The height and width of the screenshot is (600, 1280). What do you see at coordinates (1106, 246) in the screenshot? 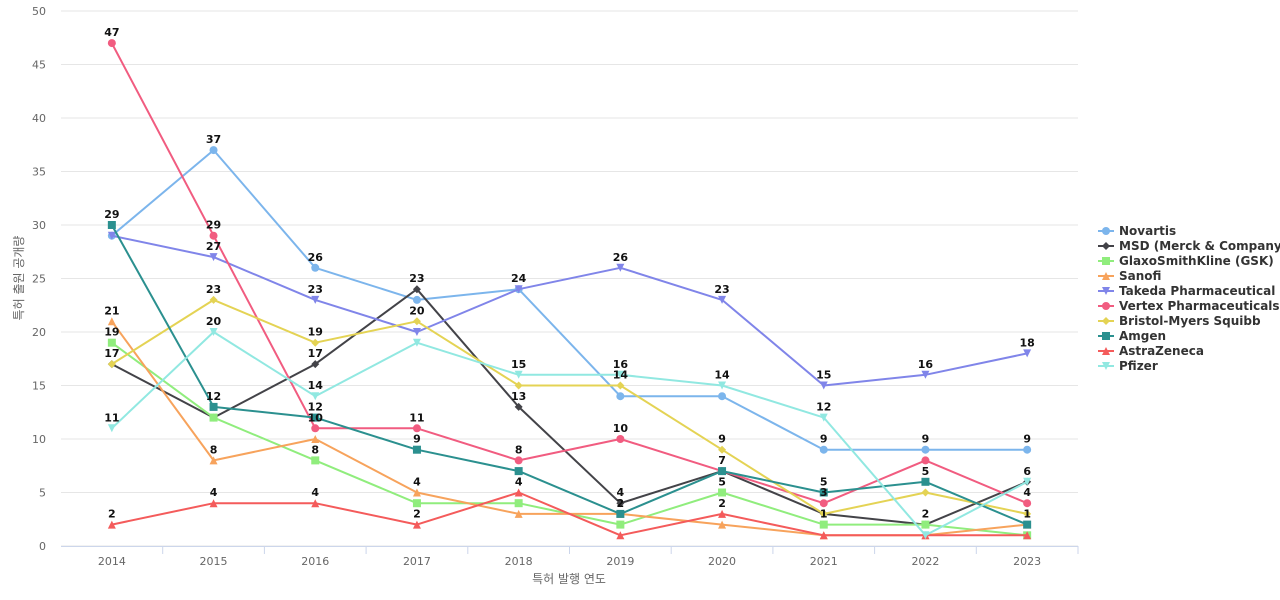
I see `legend-swatch-marker` at bounding box center [1106, 246].